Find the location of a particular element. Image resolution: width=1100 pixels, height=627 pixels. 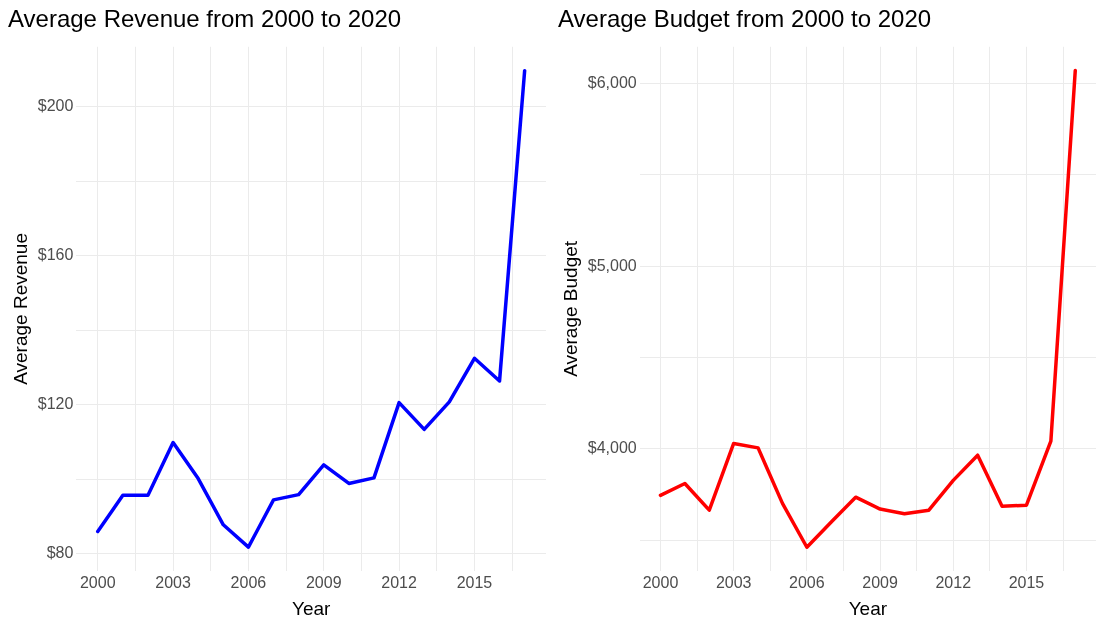

y-tick-label: $160 is located at coordinates (55, 255).